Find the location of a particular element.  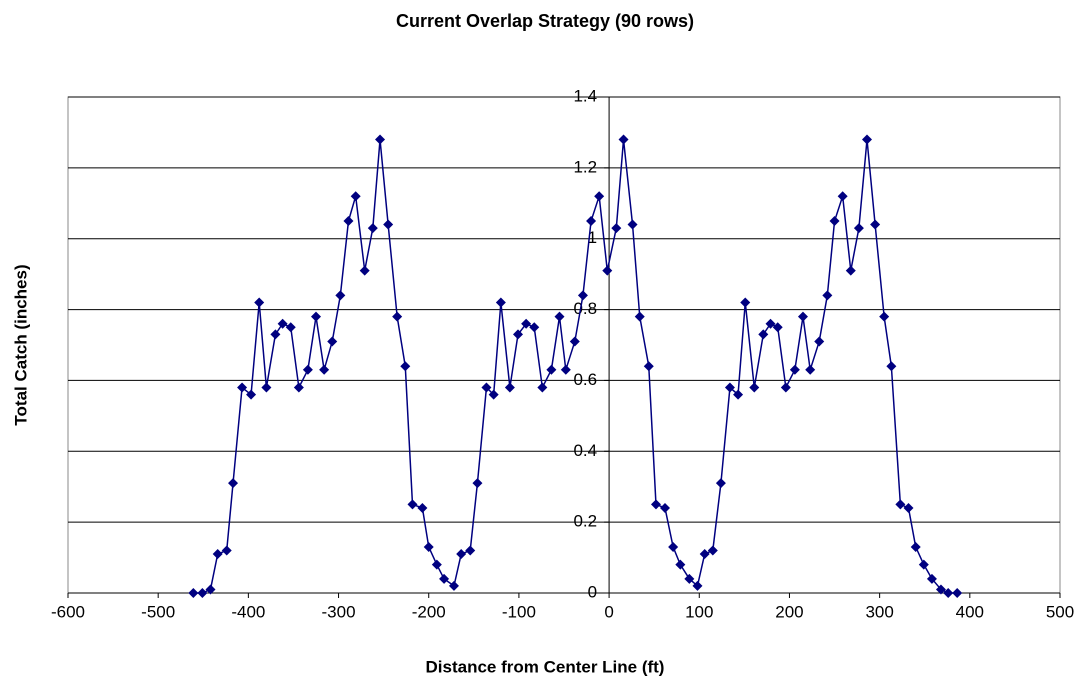

chart-title: Current Overlap Strategy (90 rows) is located at coordinates (545, 21).